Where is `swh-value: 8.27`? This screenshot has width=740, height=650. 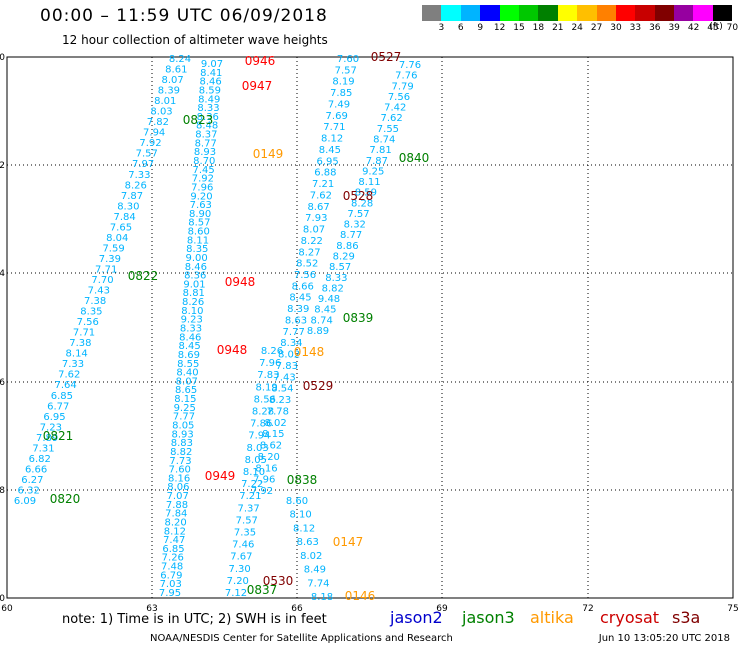 swh-value: 8.27 is located at coordinates (309, 252).